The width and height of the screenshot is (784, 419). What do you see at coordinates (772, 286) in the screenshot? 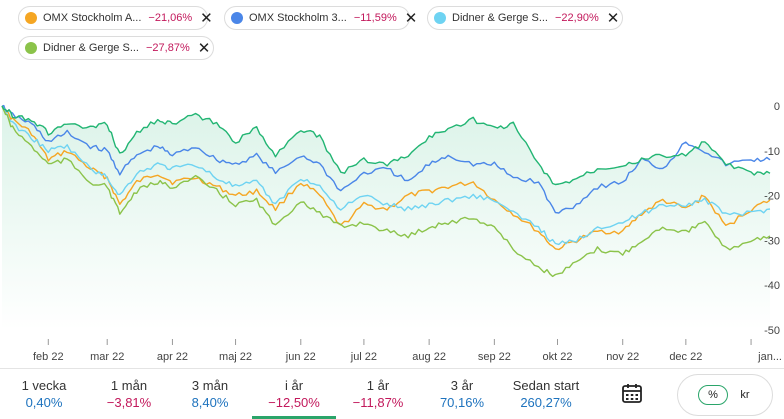
I see `y-tick-label: -40` at bounding box center [772, 286].